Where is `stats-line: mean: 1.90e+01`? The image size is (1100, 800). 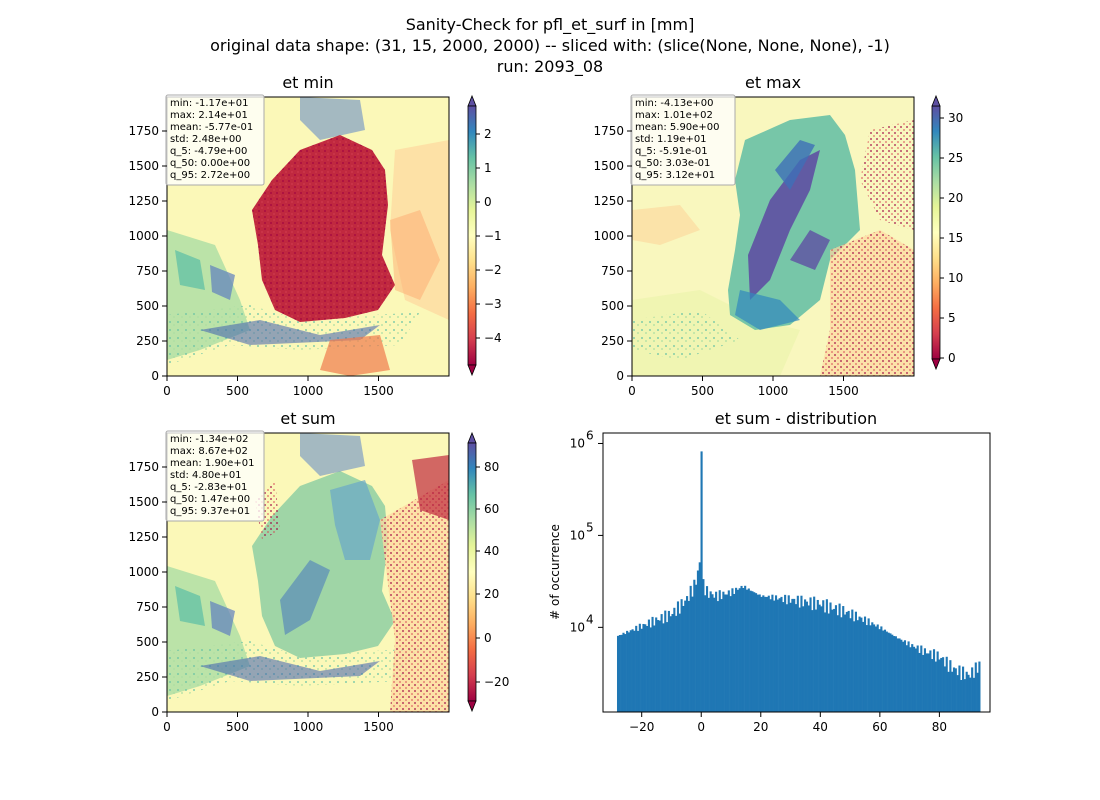
stats-line: mean: 1.90e+01 is located at coordinates (212, 463).